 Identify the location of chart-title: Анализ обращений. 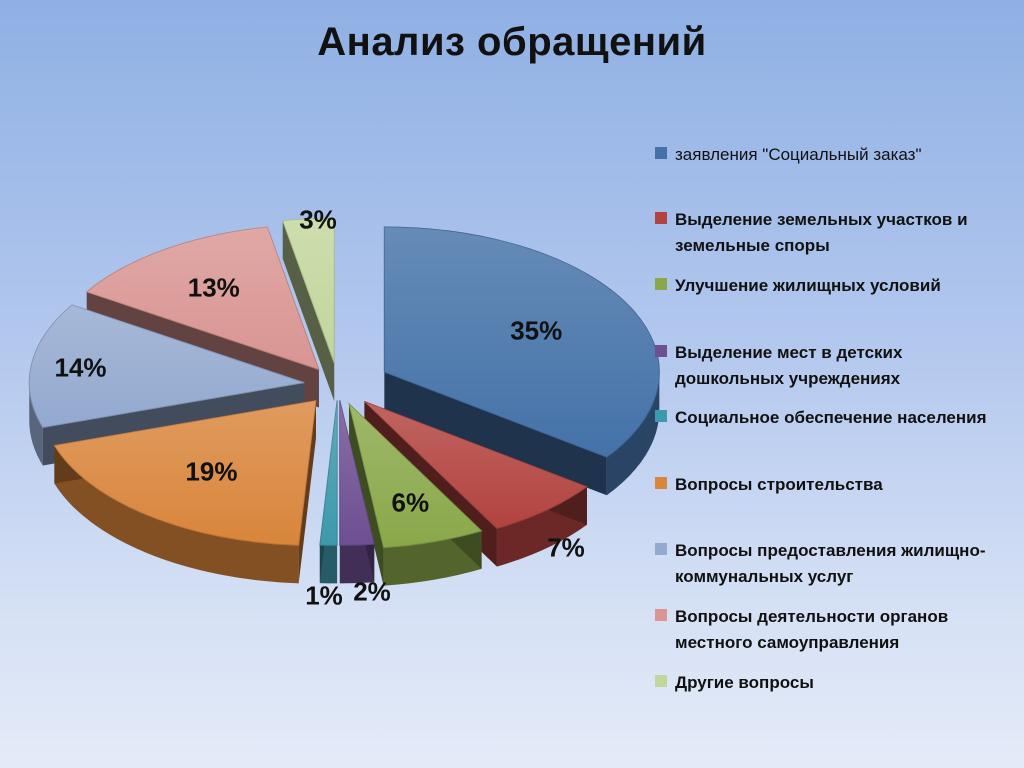
(512, 42).